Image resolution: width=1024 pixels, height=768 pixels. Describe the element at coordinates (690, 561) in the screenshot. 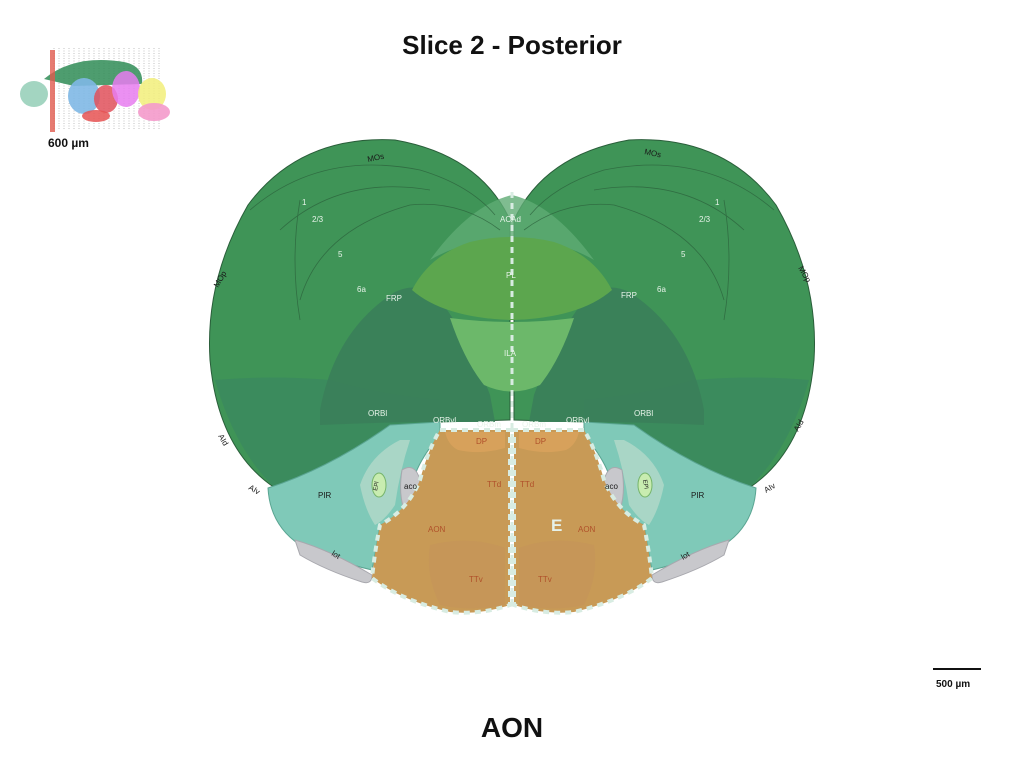

I see `right-lot` at that location.